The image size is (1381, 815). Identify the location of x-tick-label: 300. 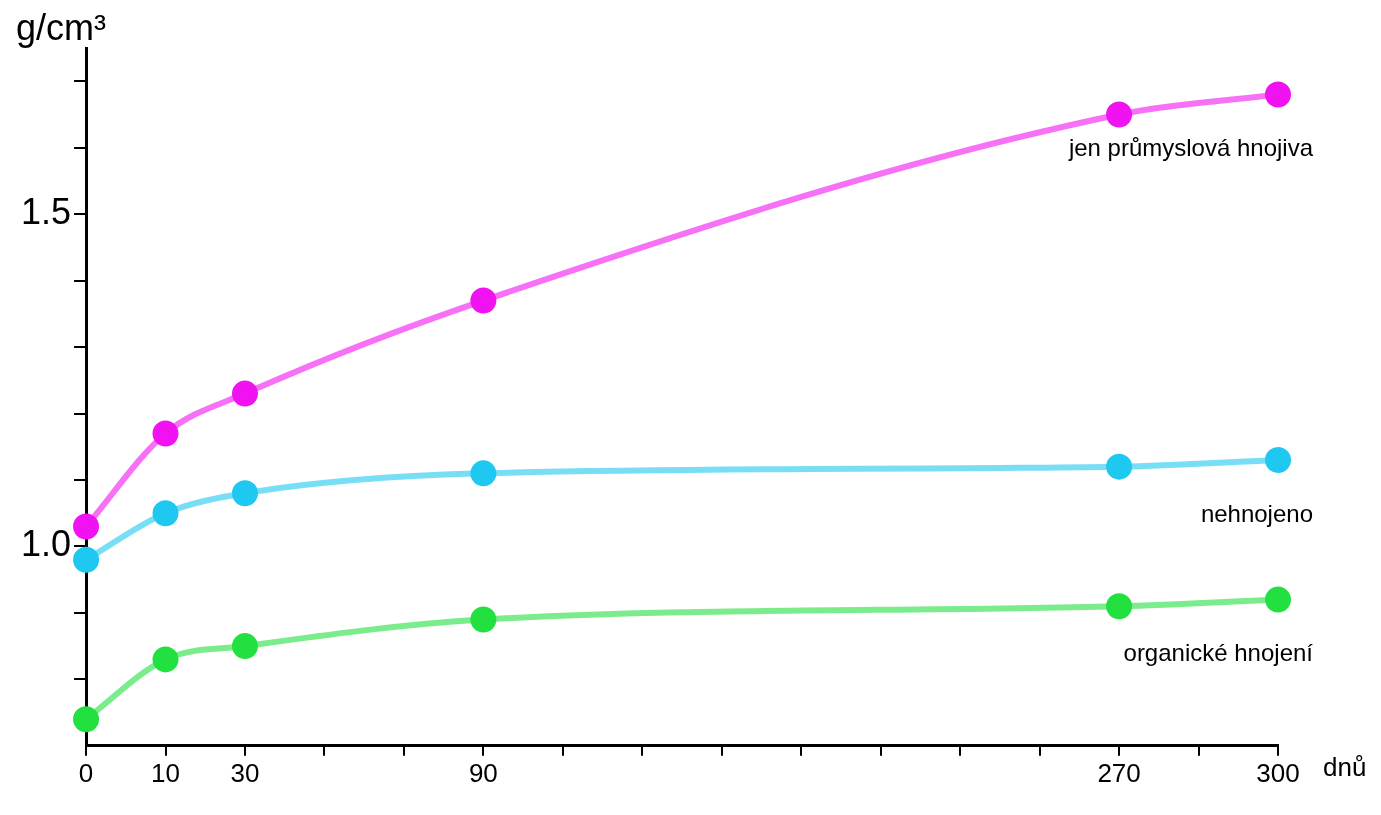
(1278, 772).